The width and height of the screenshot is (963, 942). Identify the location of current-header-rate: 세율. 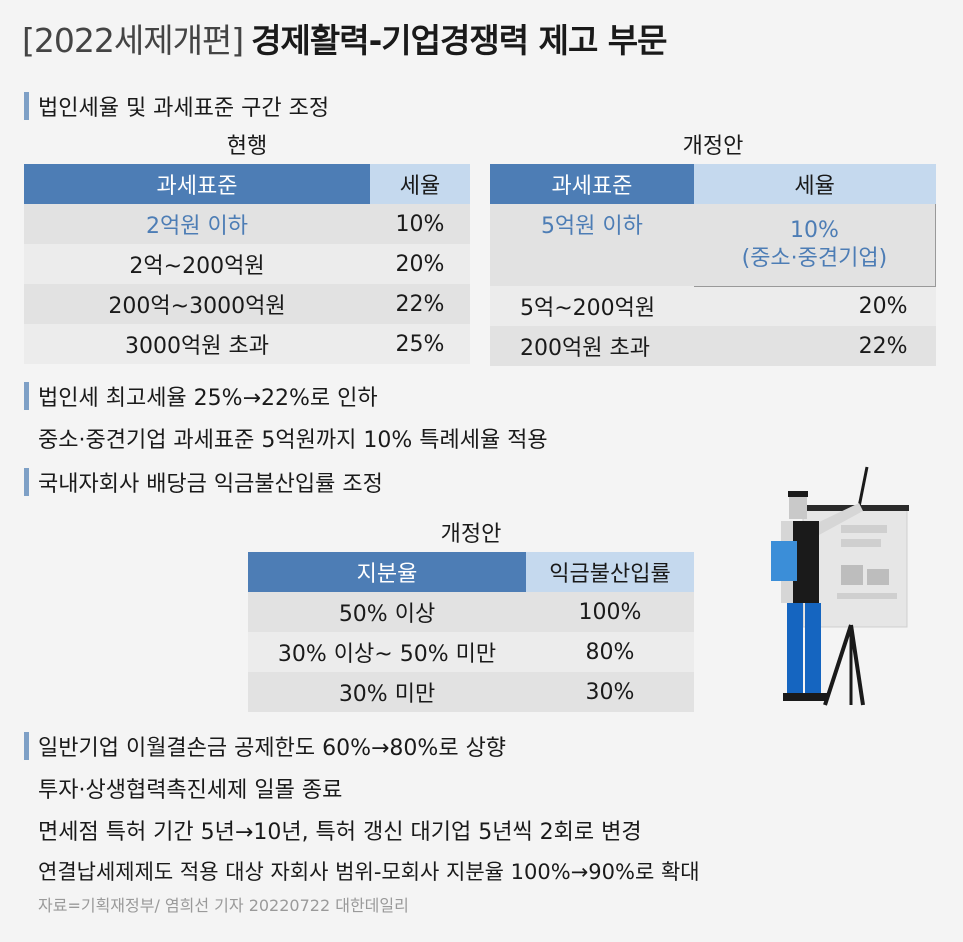
(420, 184).